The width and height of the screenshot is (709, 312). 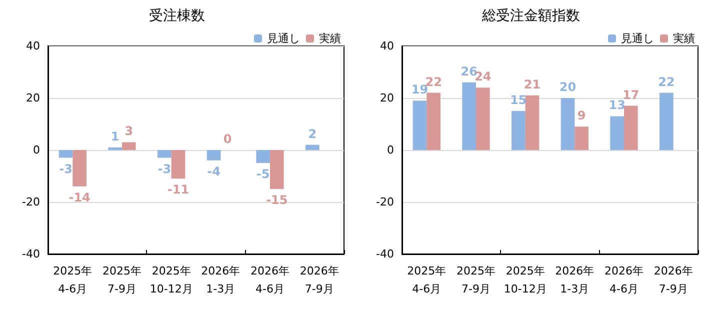 What do you see at coordinates (530, 16) in the screenshot?
I see `chart-title: 総受注金額指数` at bounding box center [530, 16].